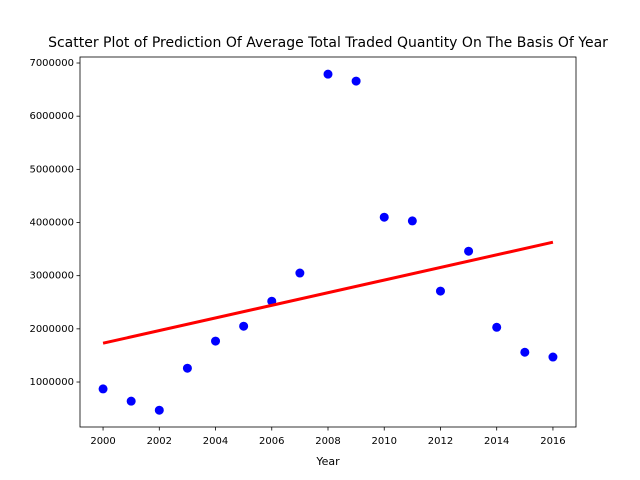 The height and width of the screenshot is (480, 640). I want to click on y-tick-label: 7000000, so click(51, 63).